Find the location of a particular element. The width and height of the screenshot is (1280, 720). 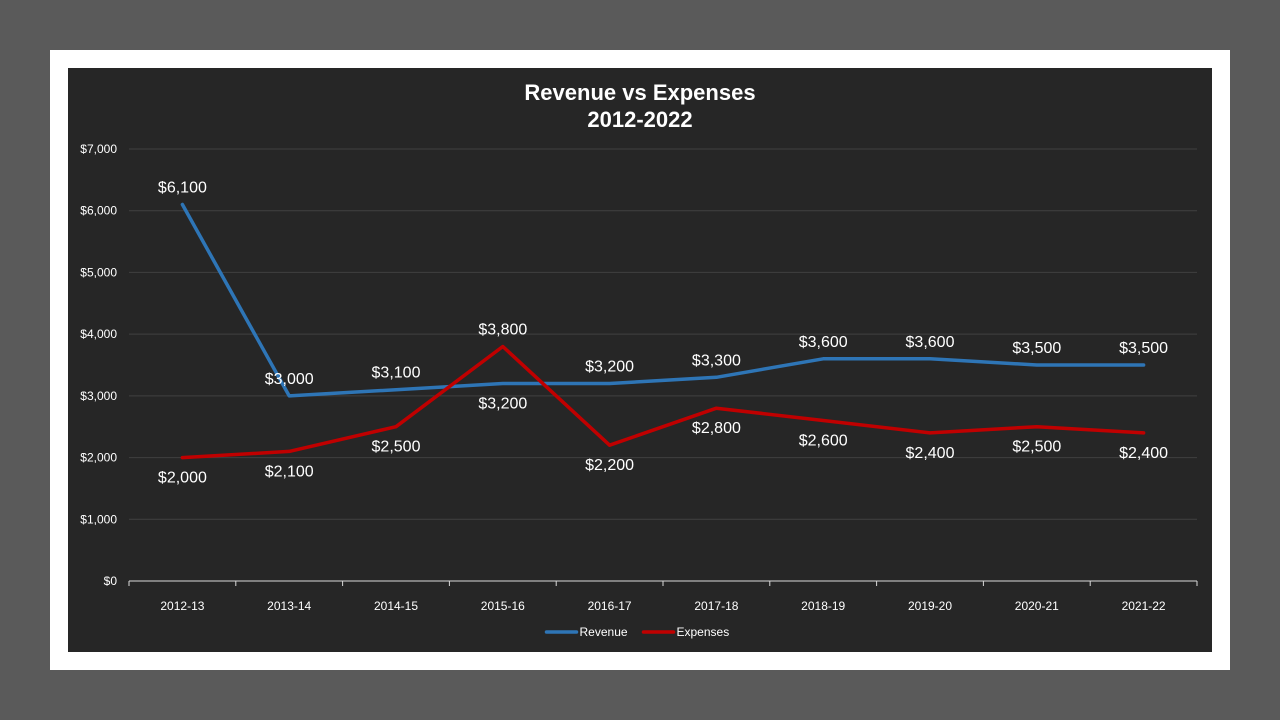

y-tick-label: $4,000 is located at coordinates (98, 334).